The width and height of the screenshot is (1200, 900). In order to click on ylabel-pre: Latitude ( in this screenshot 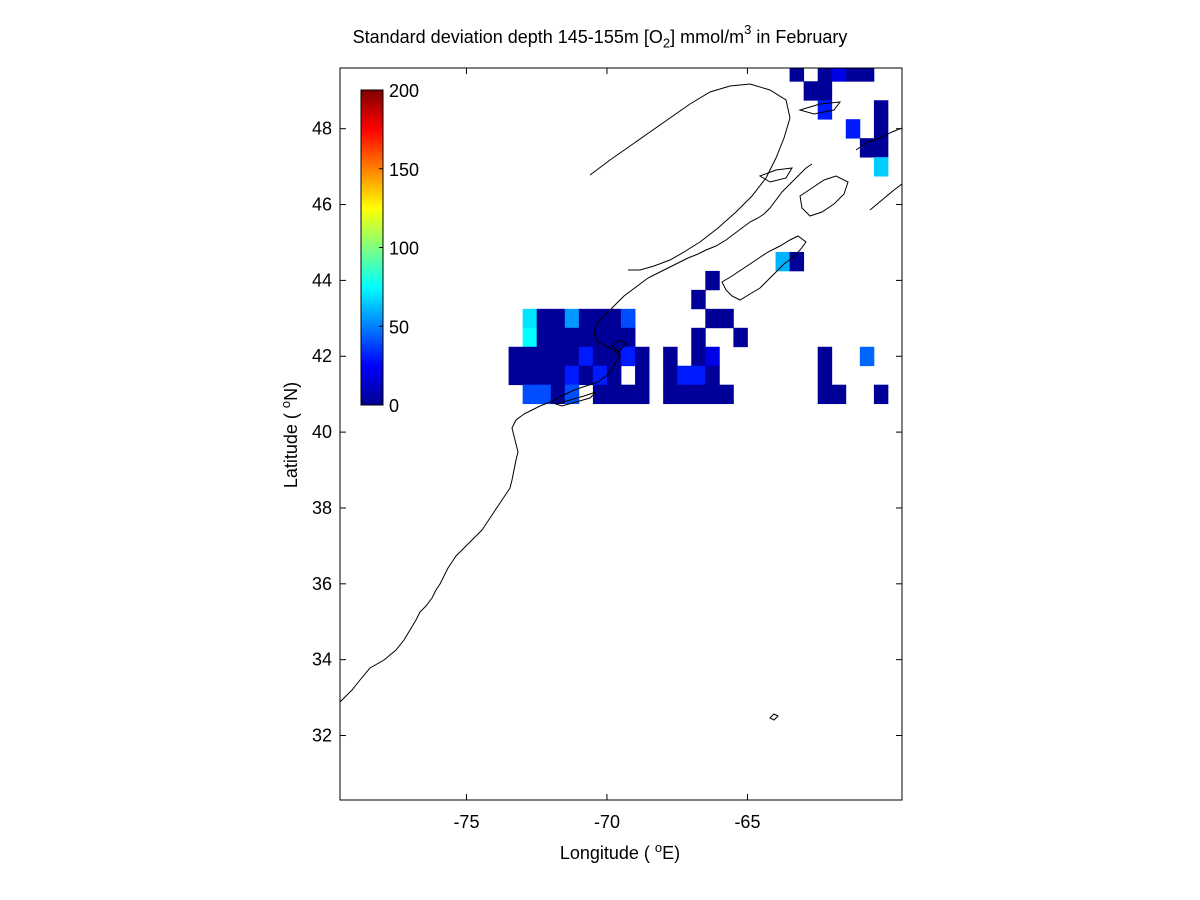, I will do `click(291, 448)`.